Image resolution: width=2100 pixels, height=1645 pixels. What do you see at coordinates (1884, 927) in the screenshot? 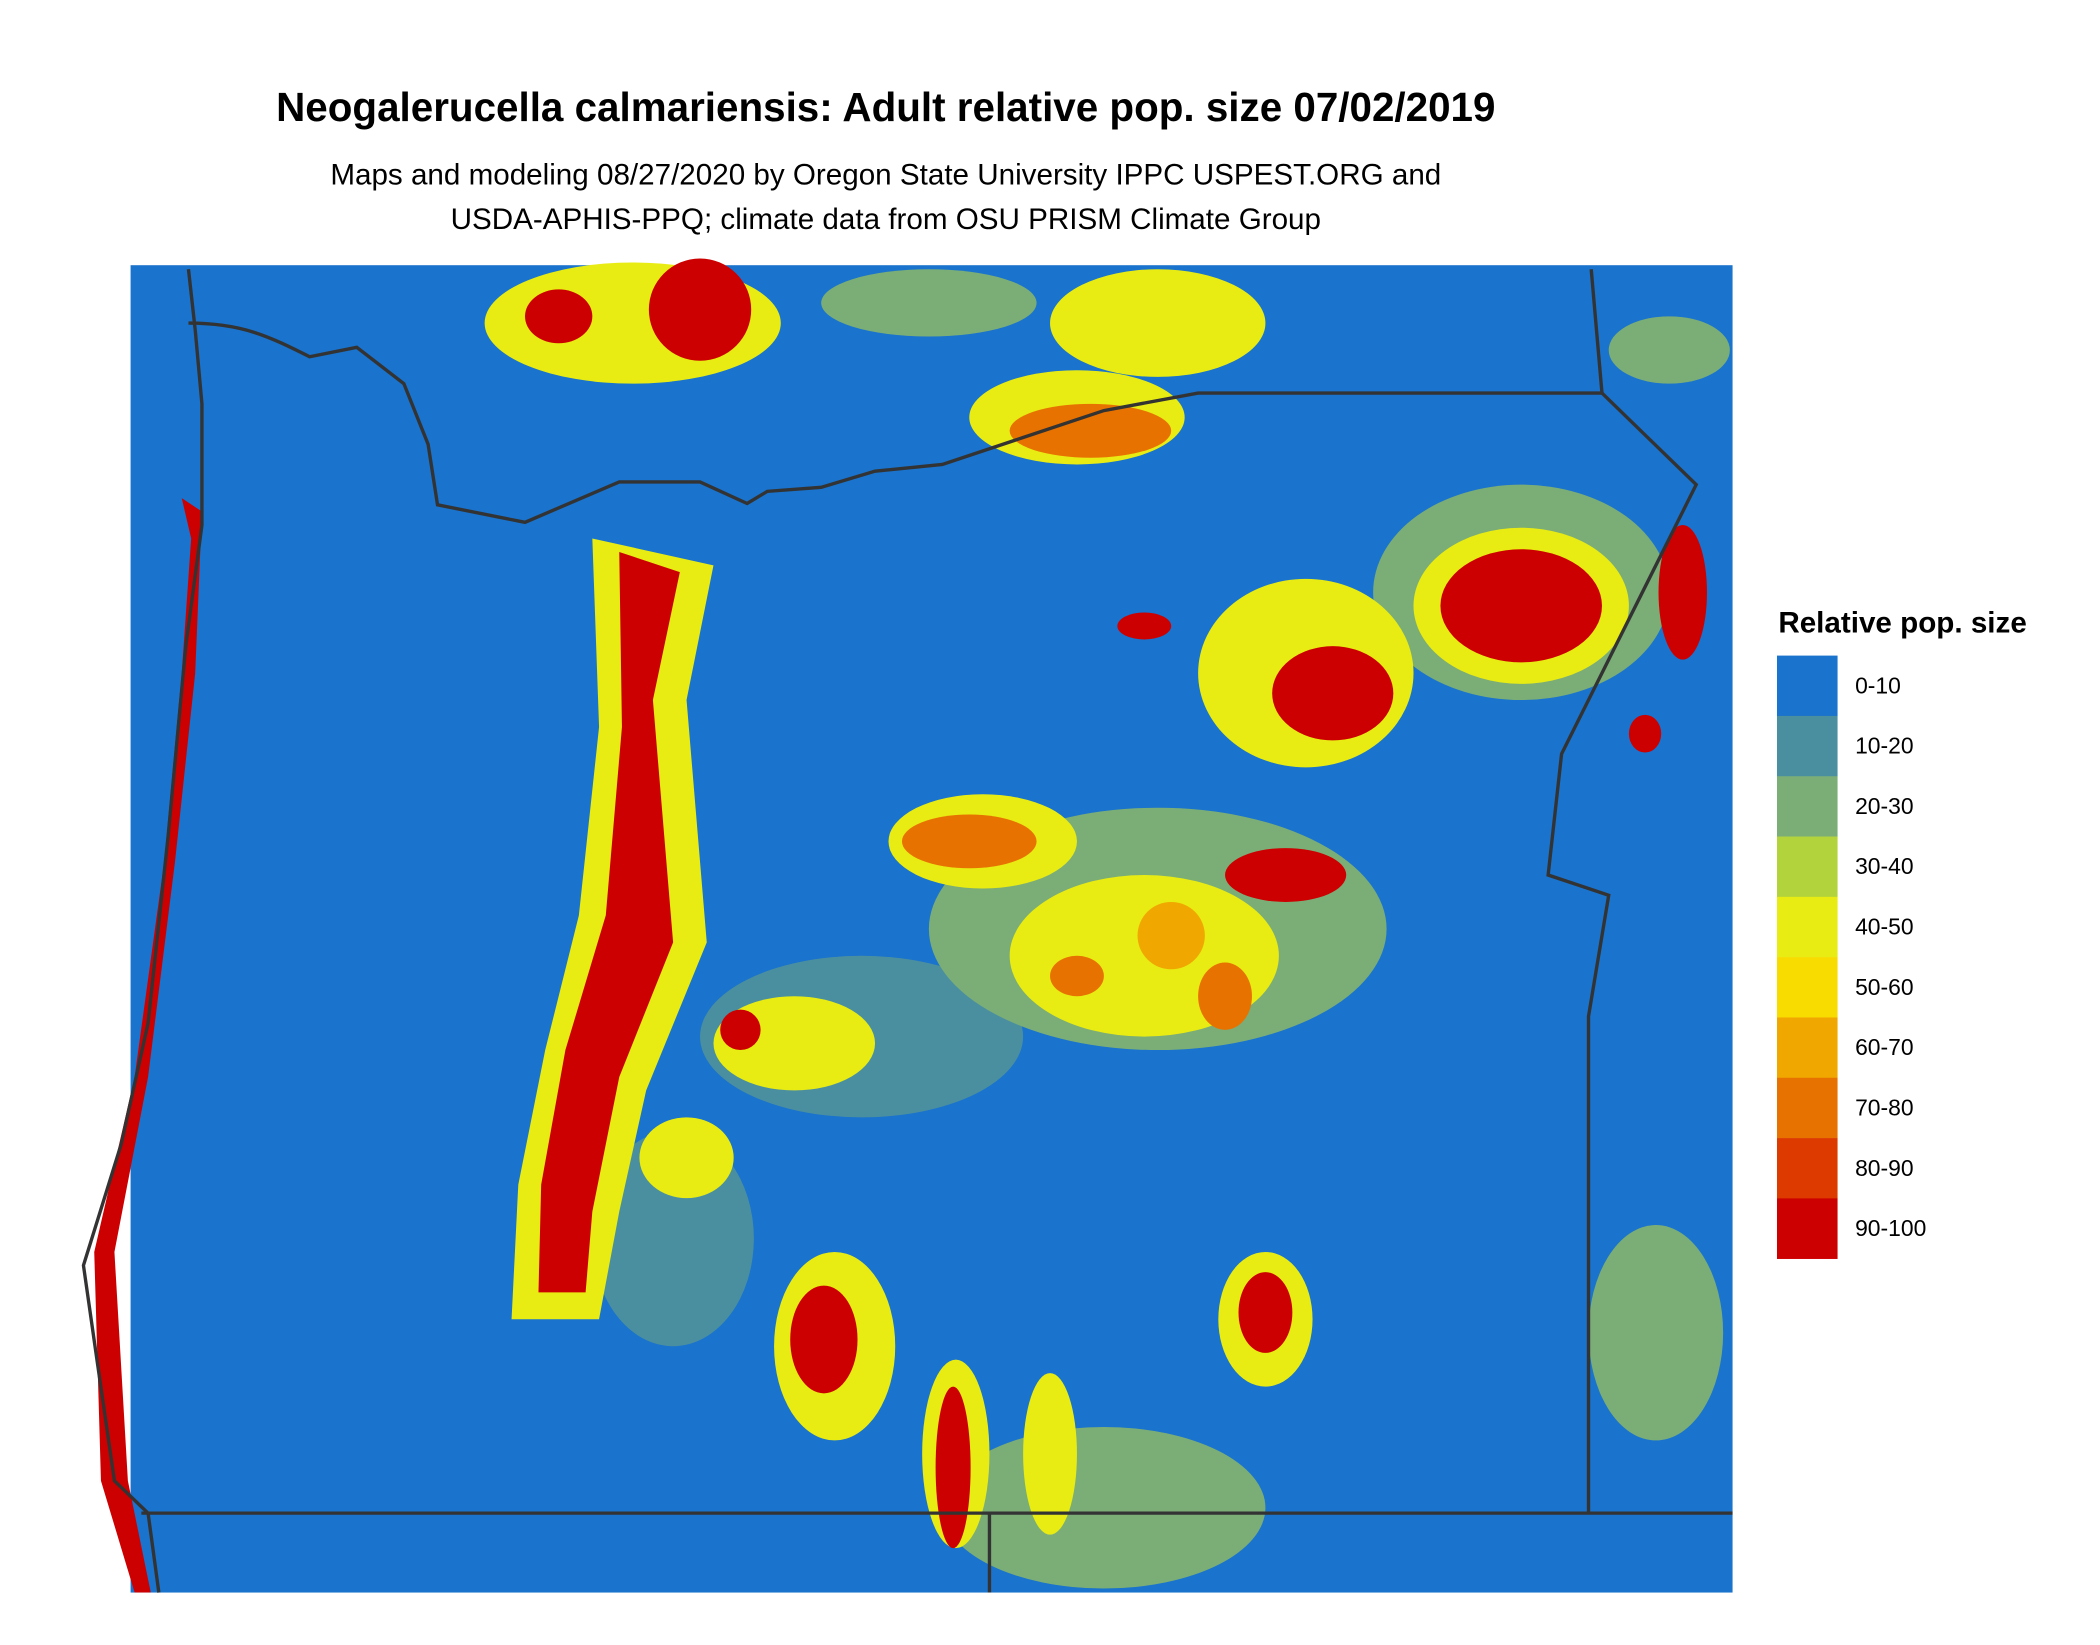
I see `legend-label: 40-50` at bounding box center [1884, 927].